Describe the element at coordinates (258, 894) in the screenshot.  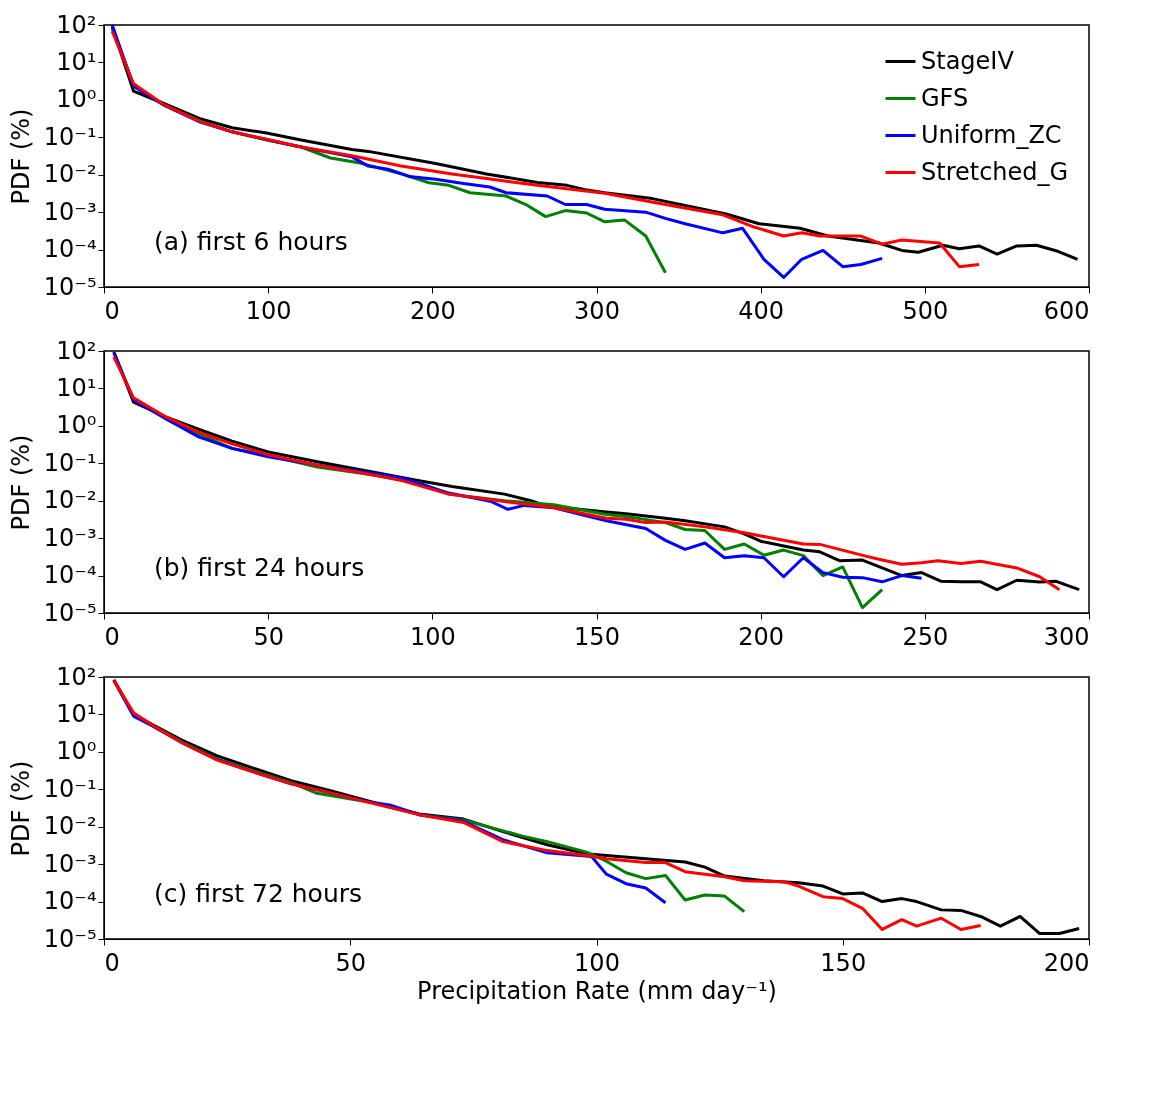
I see `annotation: (c) first 72 hours` at that location.